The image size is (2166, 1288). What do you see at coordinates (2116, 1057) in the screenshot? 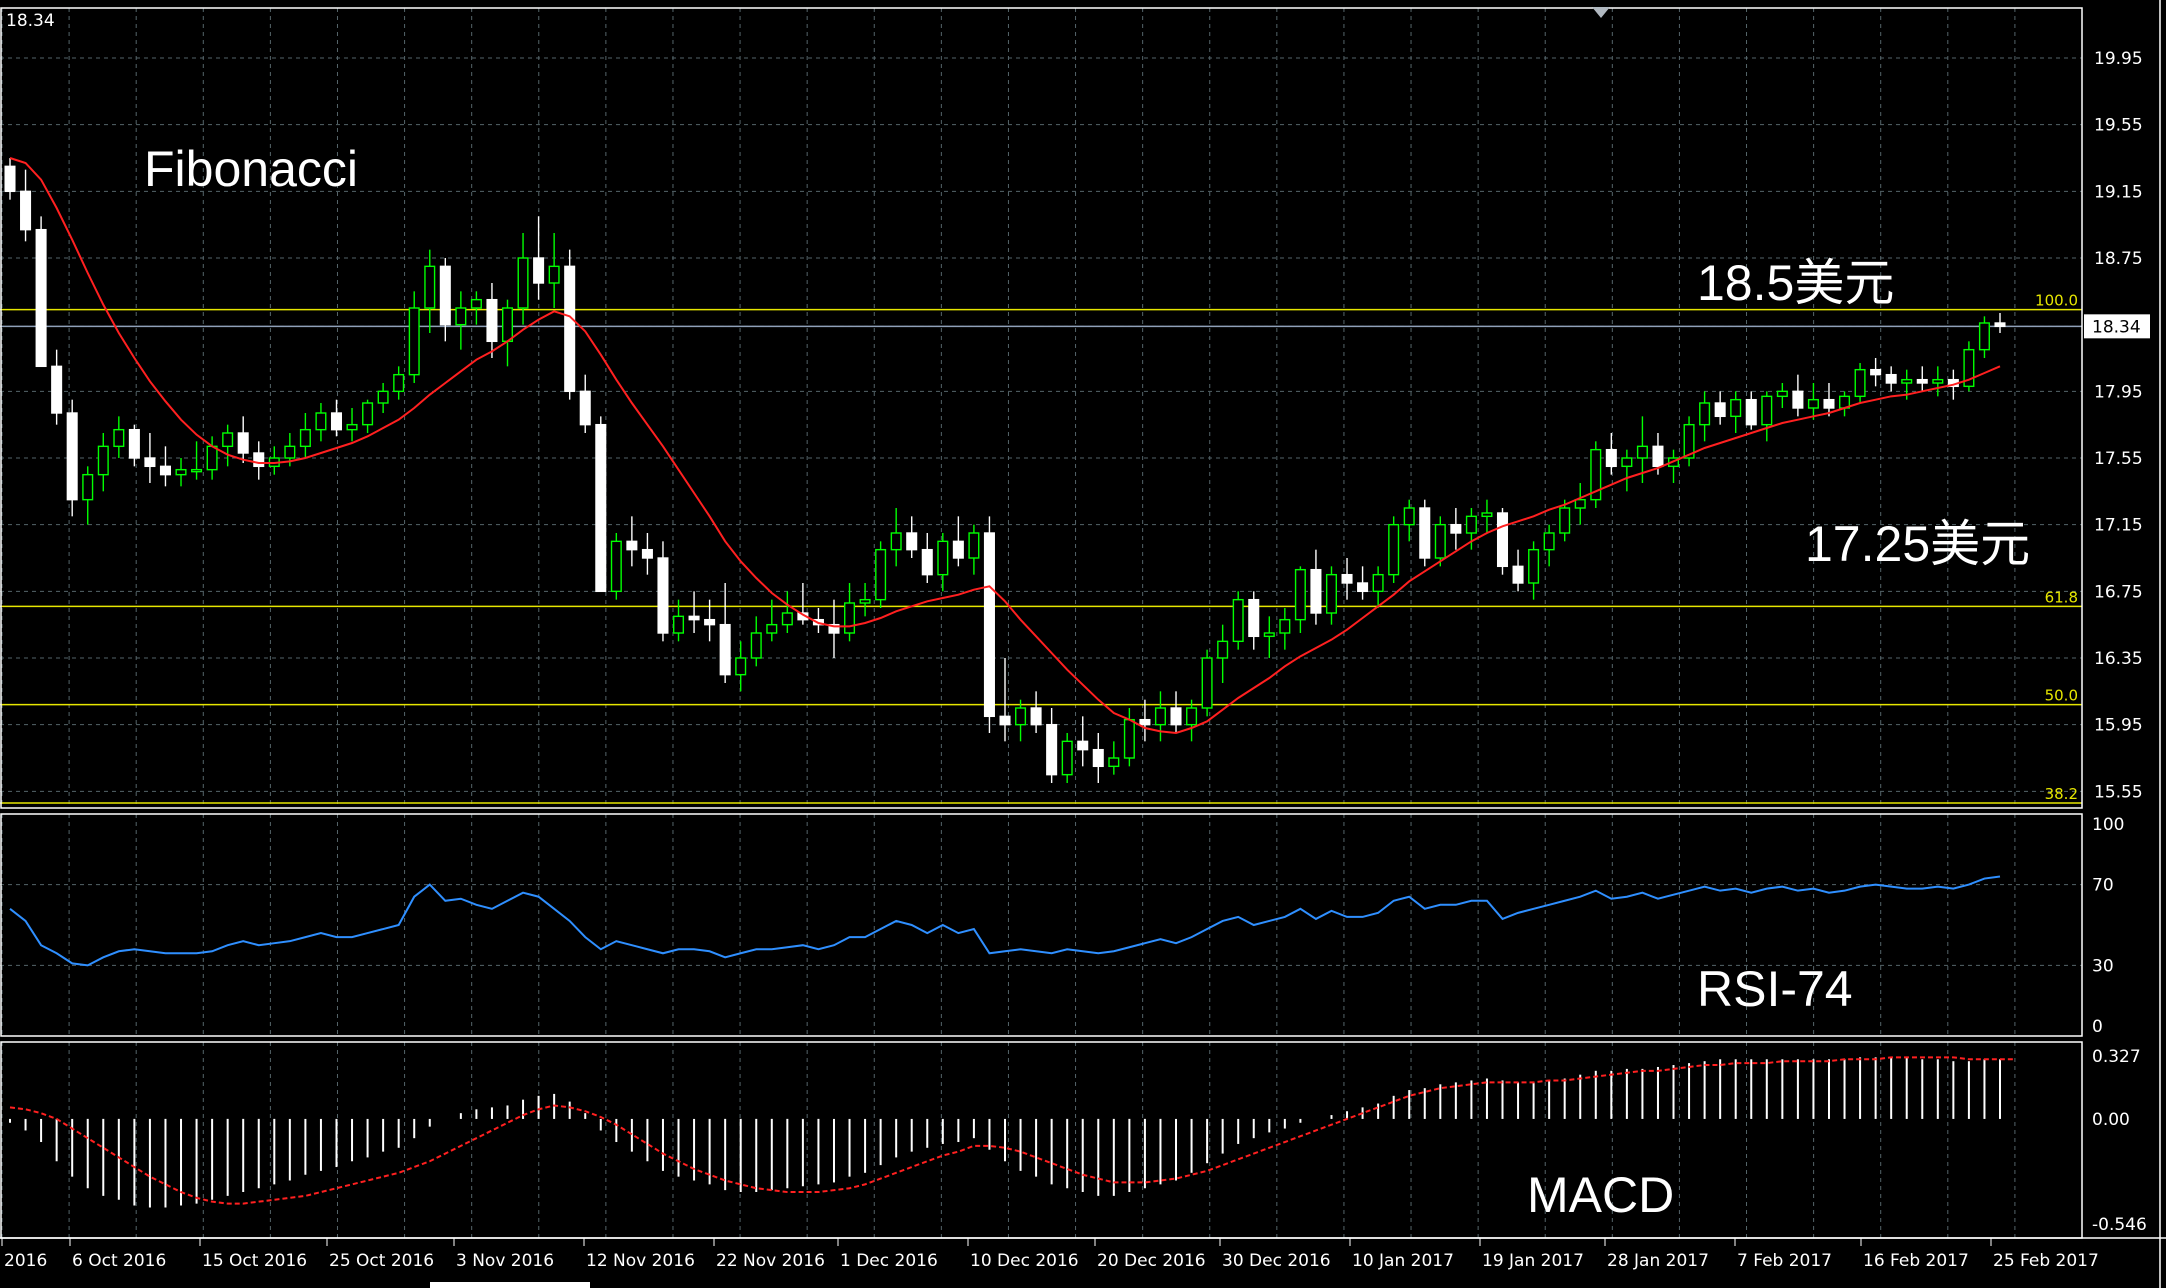
I see `macd-axis-tick-label: 0.327` at bounding box center [2116, 1057].